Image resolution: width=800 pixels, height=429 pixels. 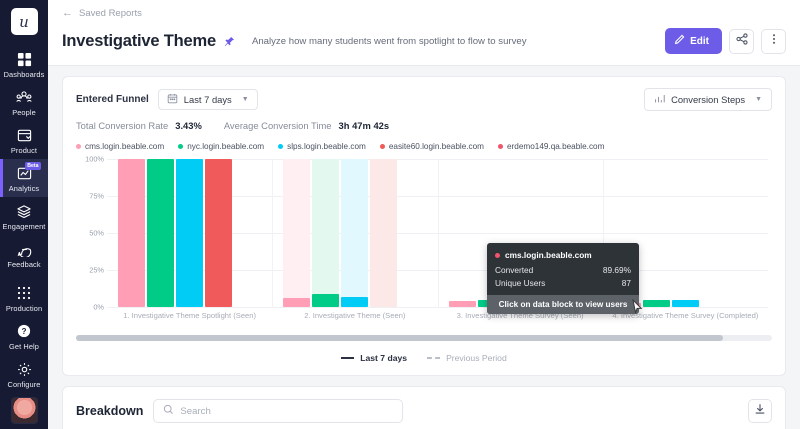 I want to click on legend-item: easite60.login.beable.com, so click(x=431, y=146).